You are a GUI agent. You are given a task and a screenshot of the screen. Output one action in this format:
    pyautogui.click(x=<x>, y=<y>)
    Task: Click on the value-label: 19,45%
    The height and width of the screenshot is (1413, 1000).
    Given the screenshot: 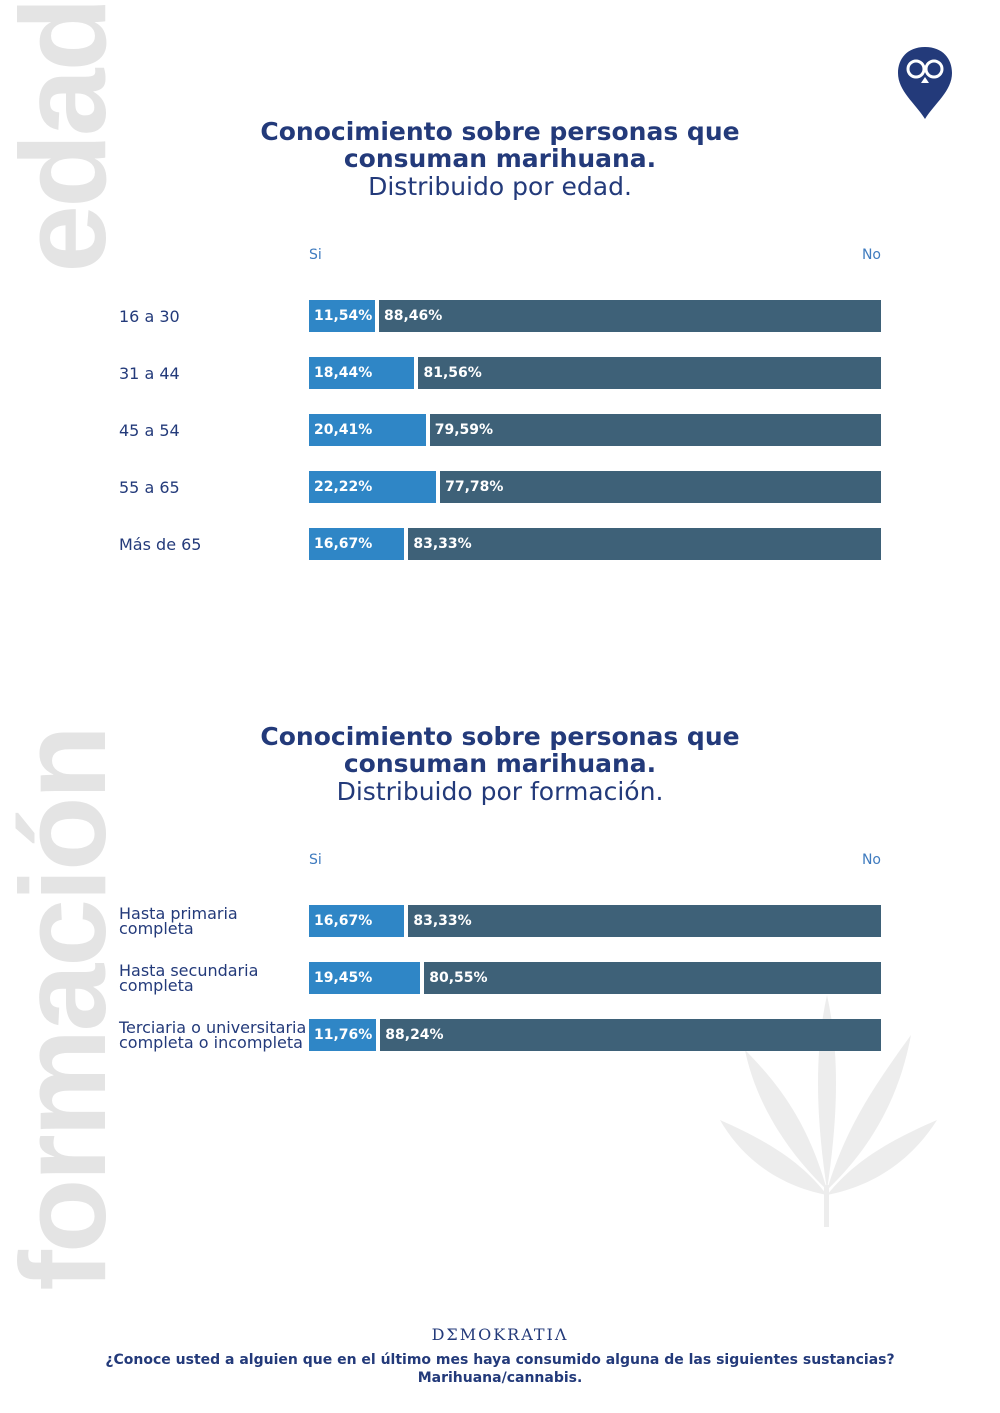 What is the action you would take?
    pyautogui.click(x=343, y=978)
    